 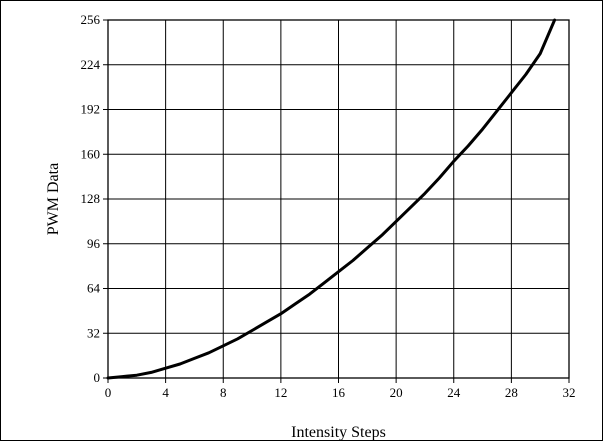 What do you see at coordinates (91, 153) in the screenshot?
I see `y-tick-label: 160` at bounding box center [91, 153].